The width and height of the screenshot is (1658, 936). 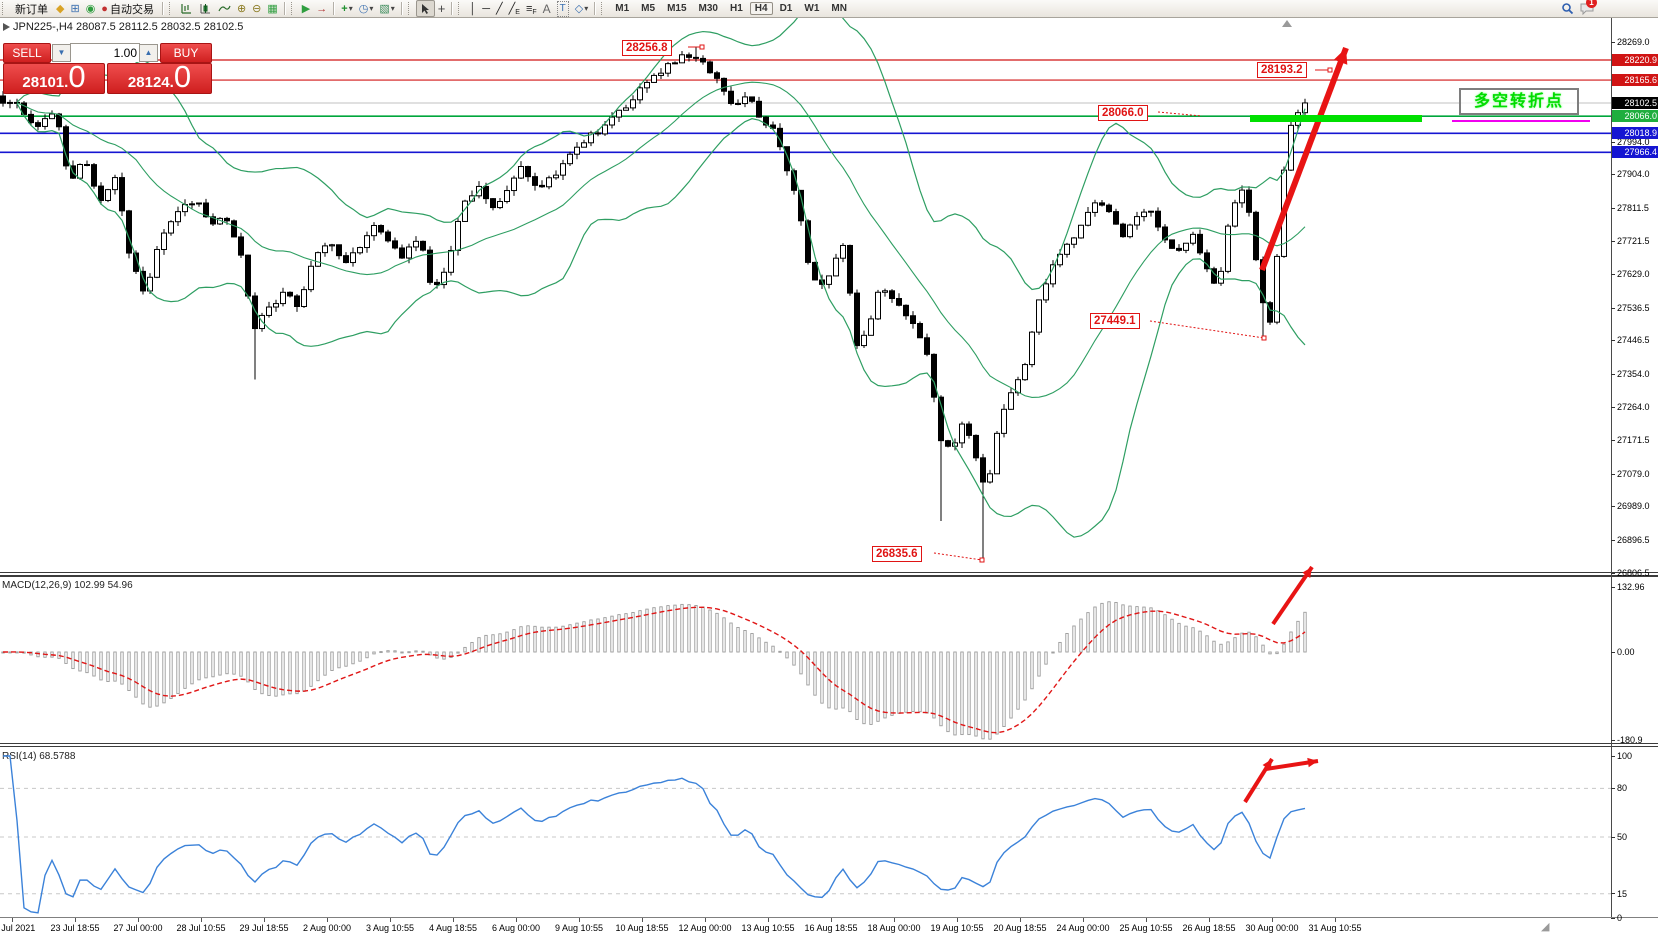 What do you see at coordinates (256, 8) in the screenshot?
I see `zoom-out-button: ⊖` at bounding box center [256, 8].